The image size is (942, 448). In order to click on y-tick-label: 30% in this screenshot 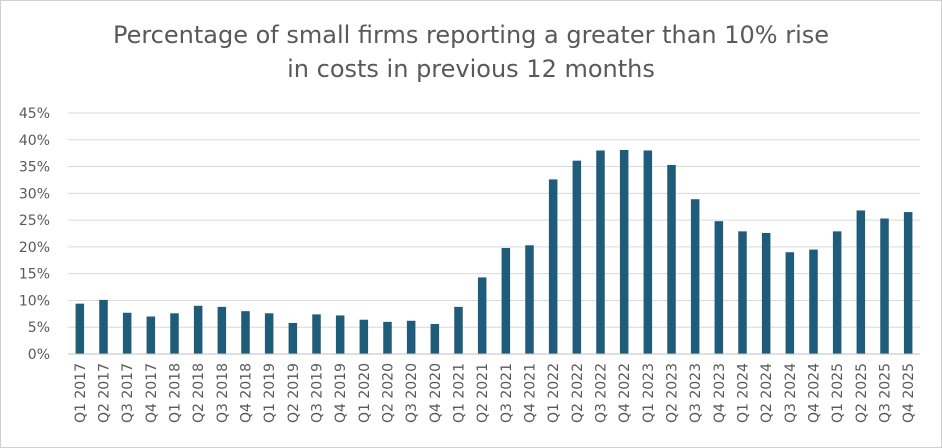, I will do `click(34, 194)`.